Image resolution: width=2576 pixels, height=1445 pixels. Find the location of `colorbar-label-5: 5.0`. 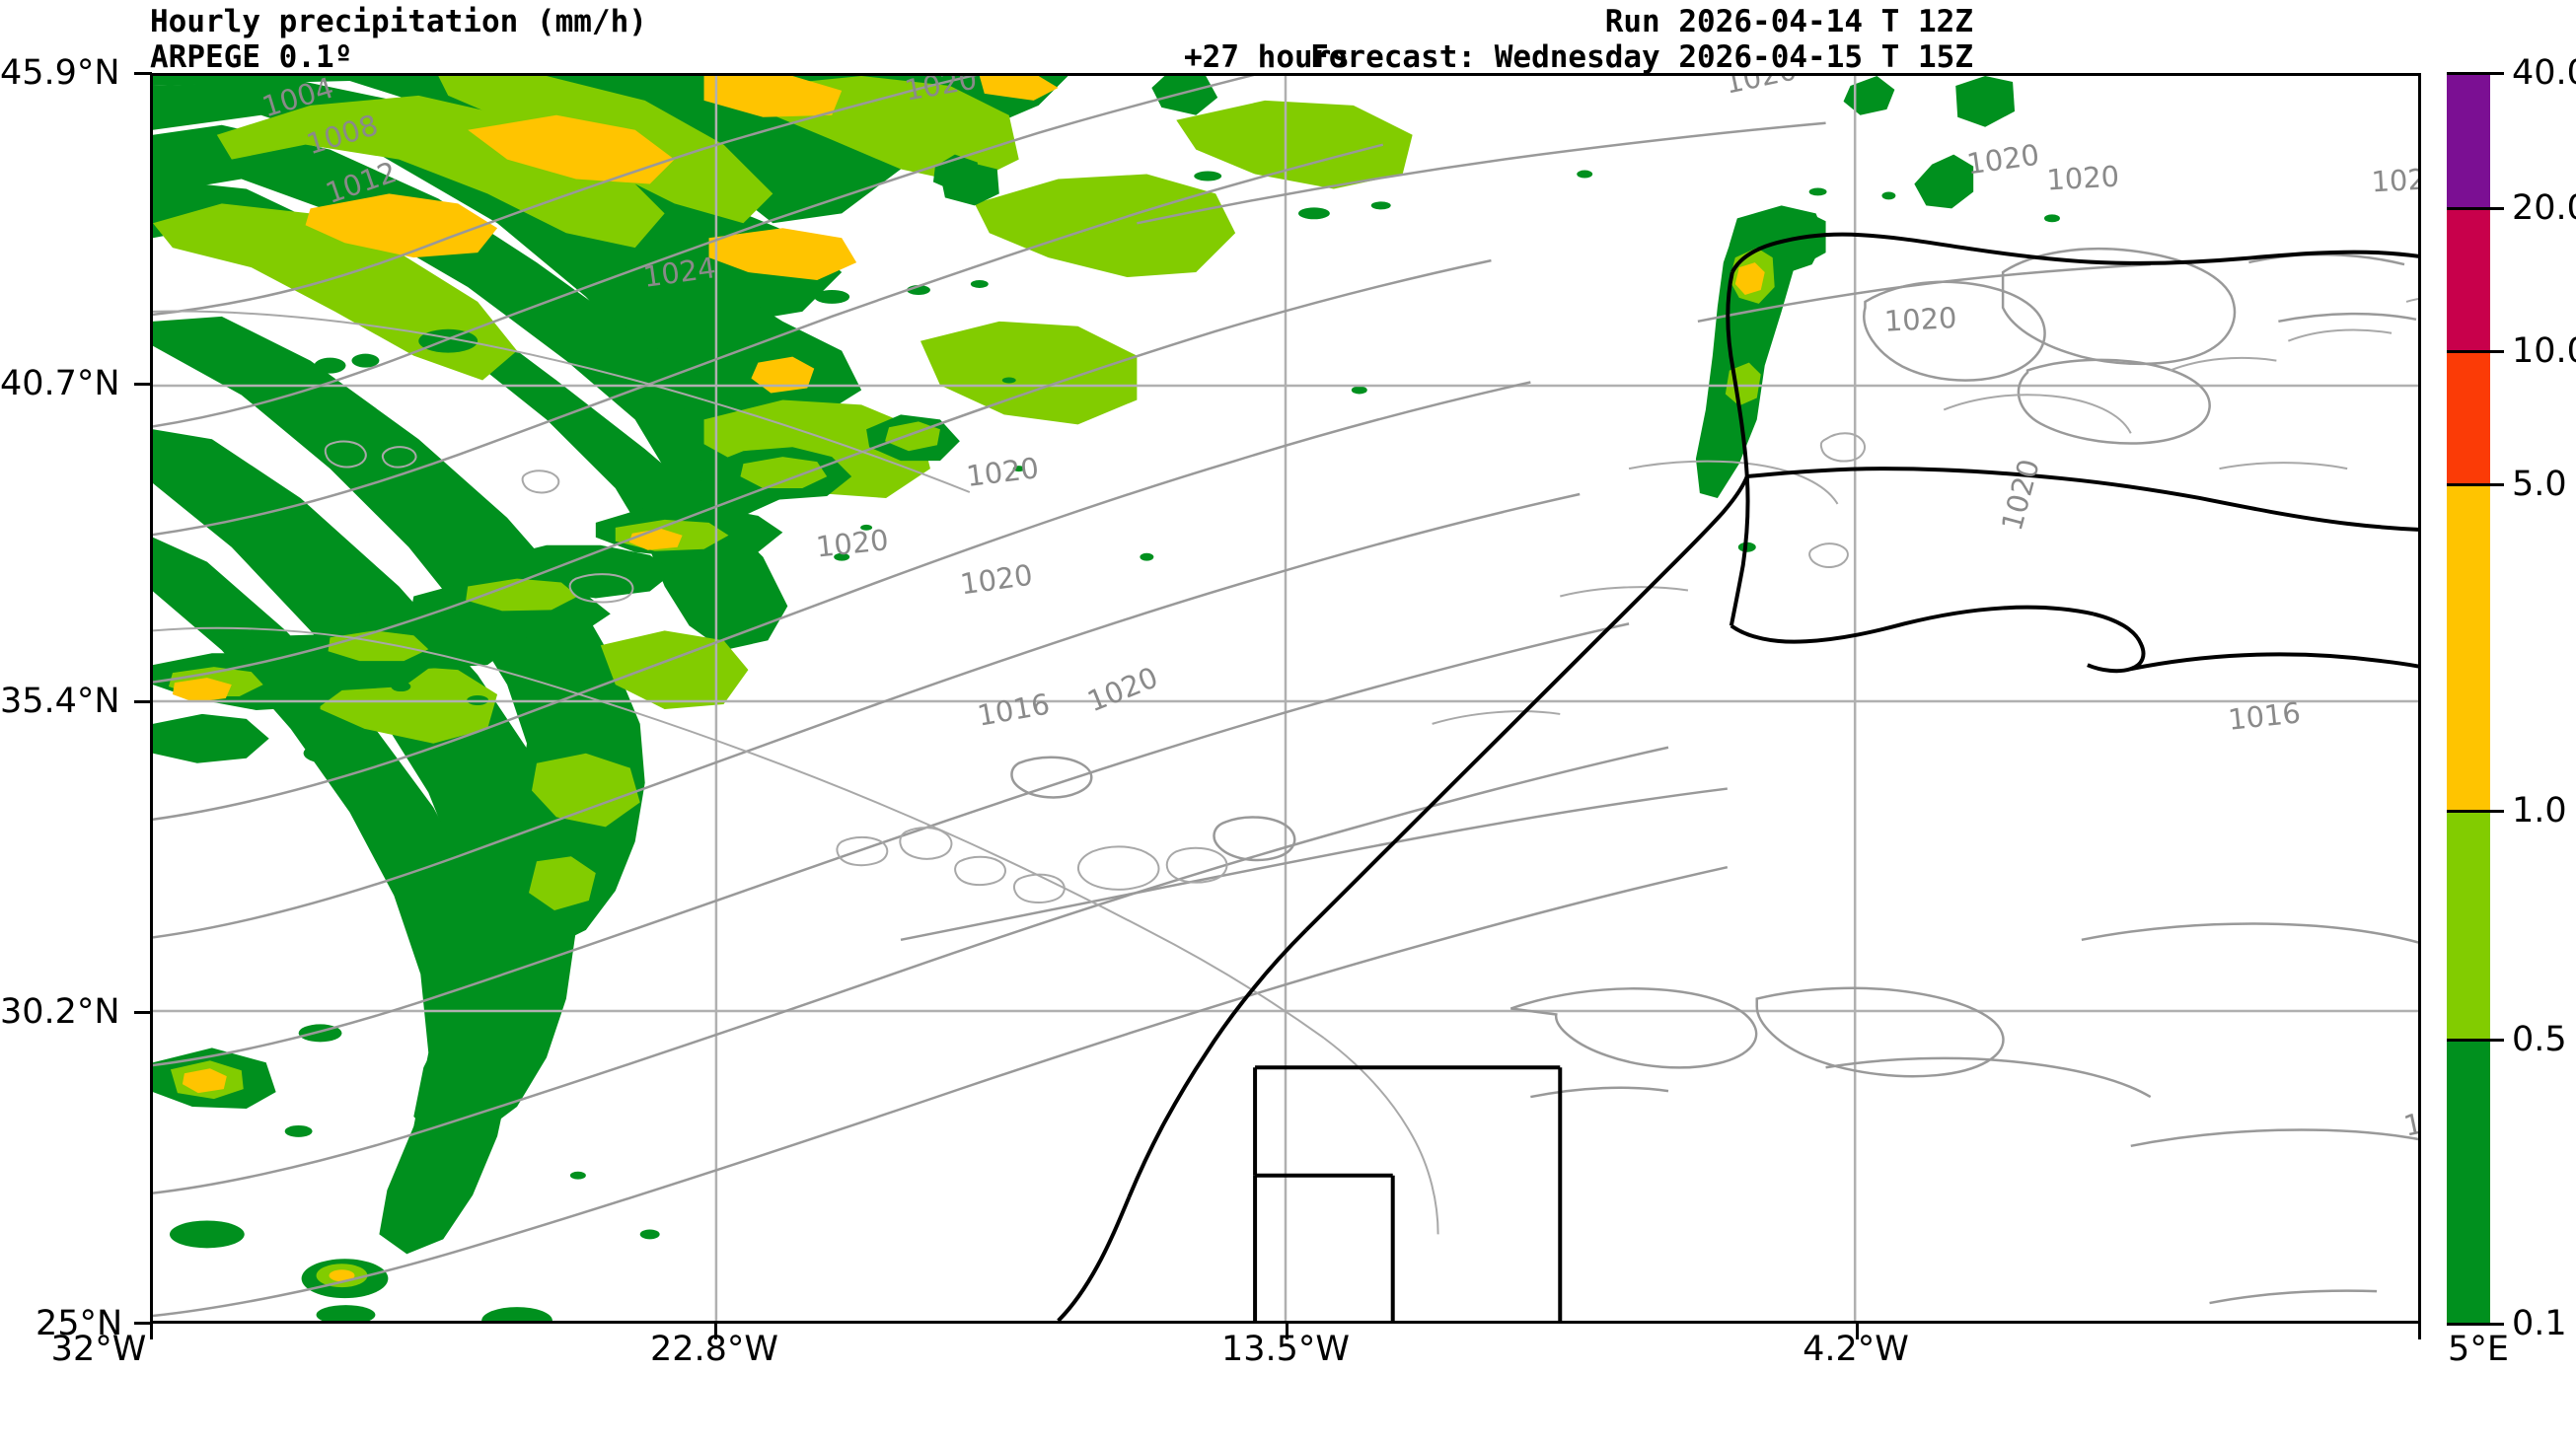

colorbar-label-5: 5.0 is located at coordinates (2539, 484).